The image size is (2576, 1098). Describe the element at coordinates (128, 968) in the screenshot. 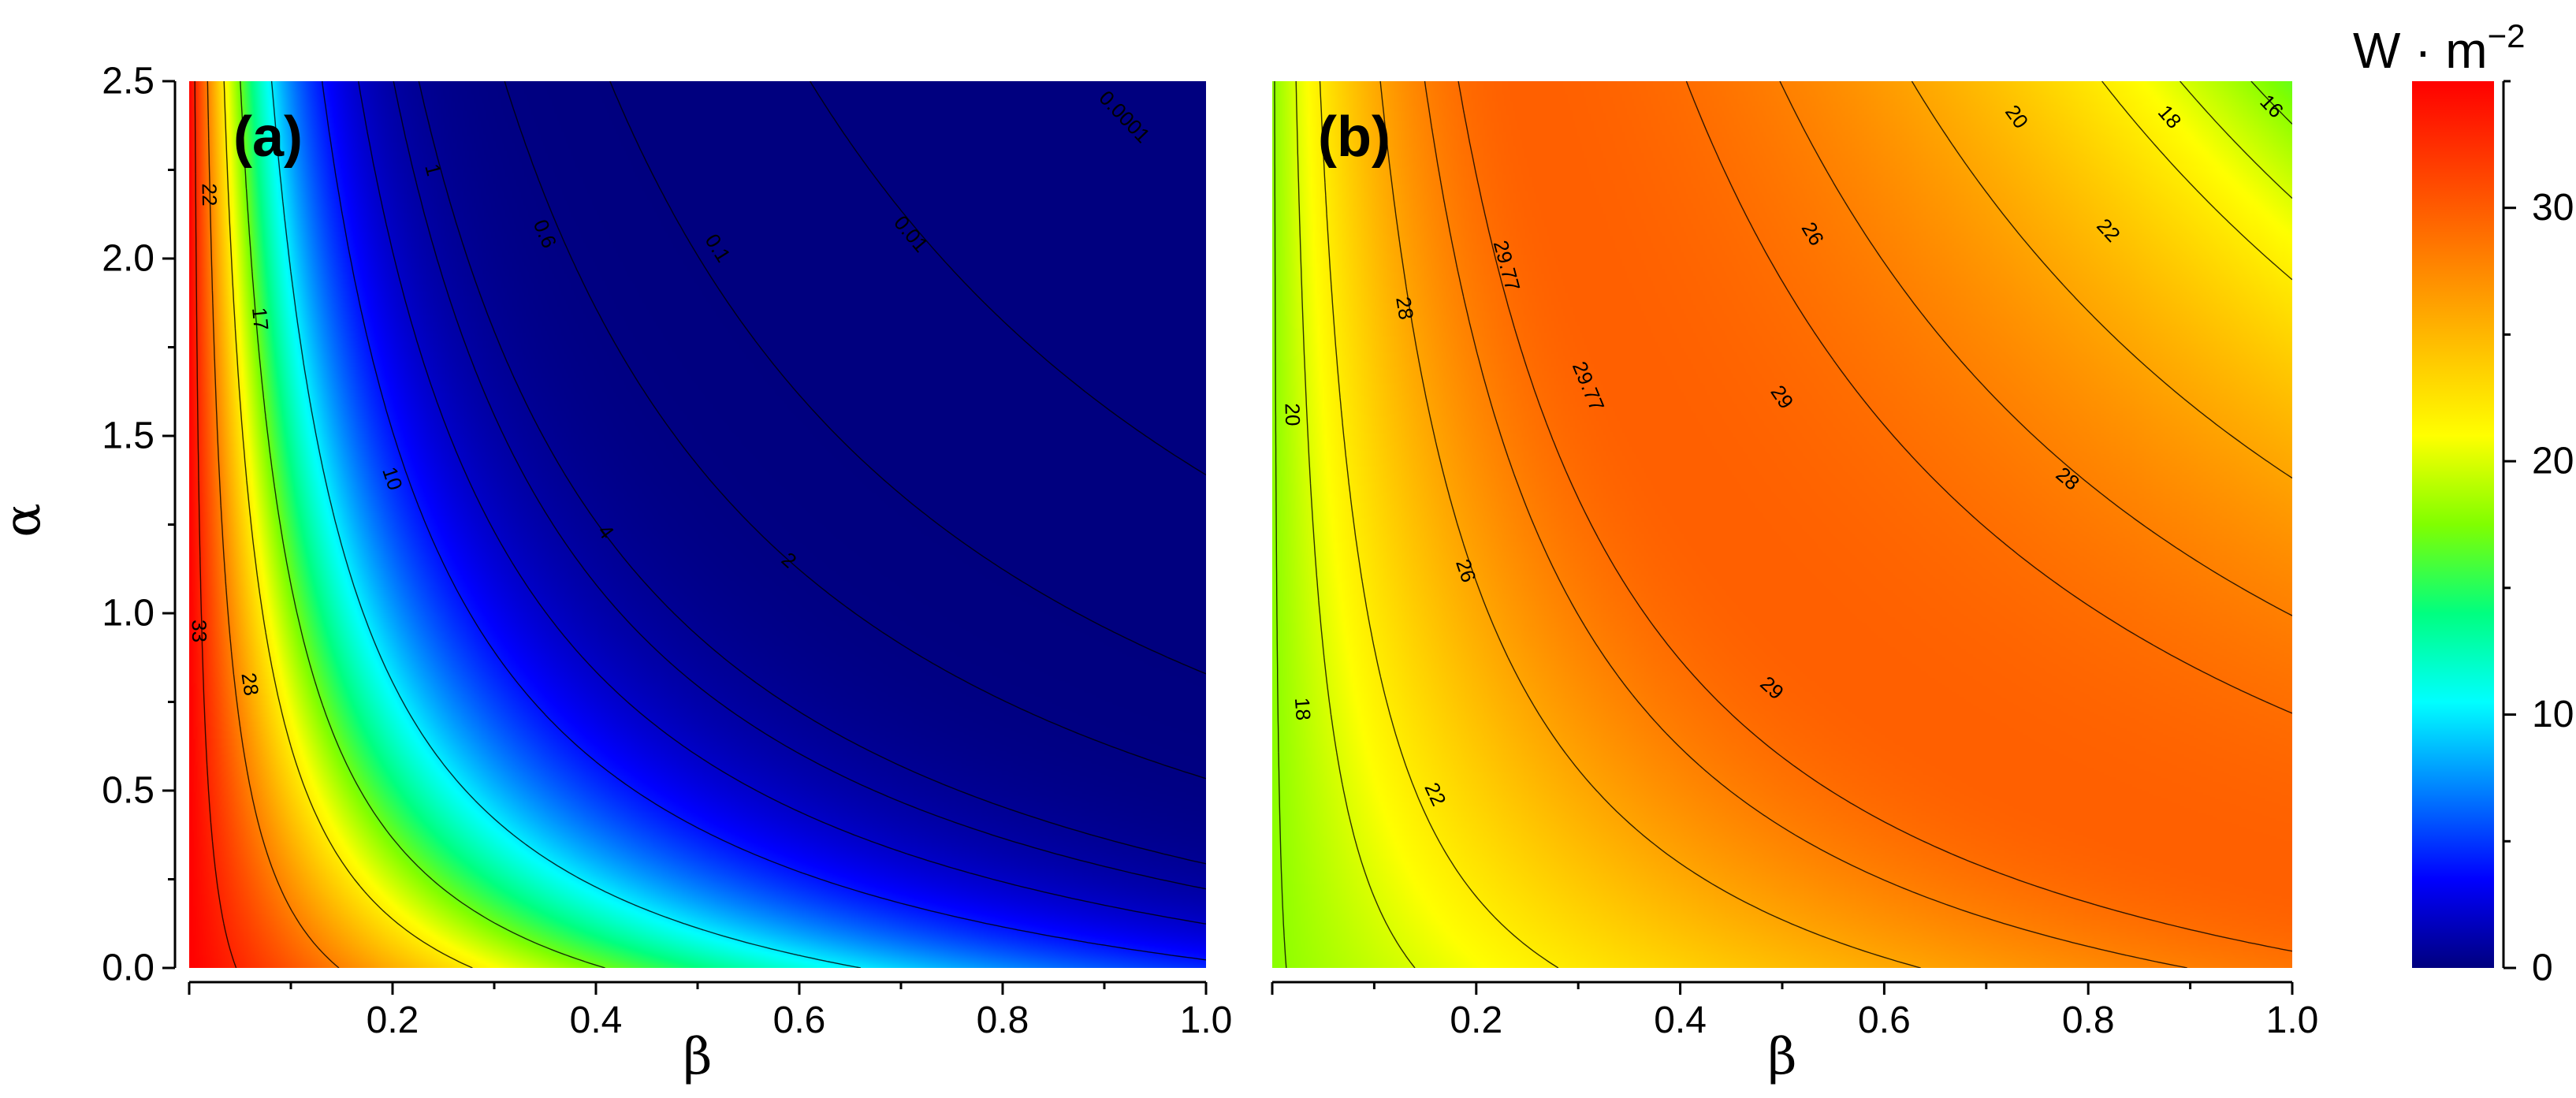

I see `y-tick-label-a-0: 0.0` at that location.